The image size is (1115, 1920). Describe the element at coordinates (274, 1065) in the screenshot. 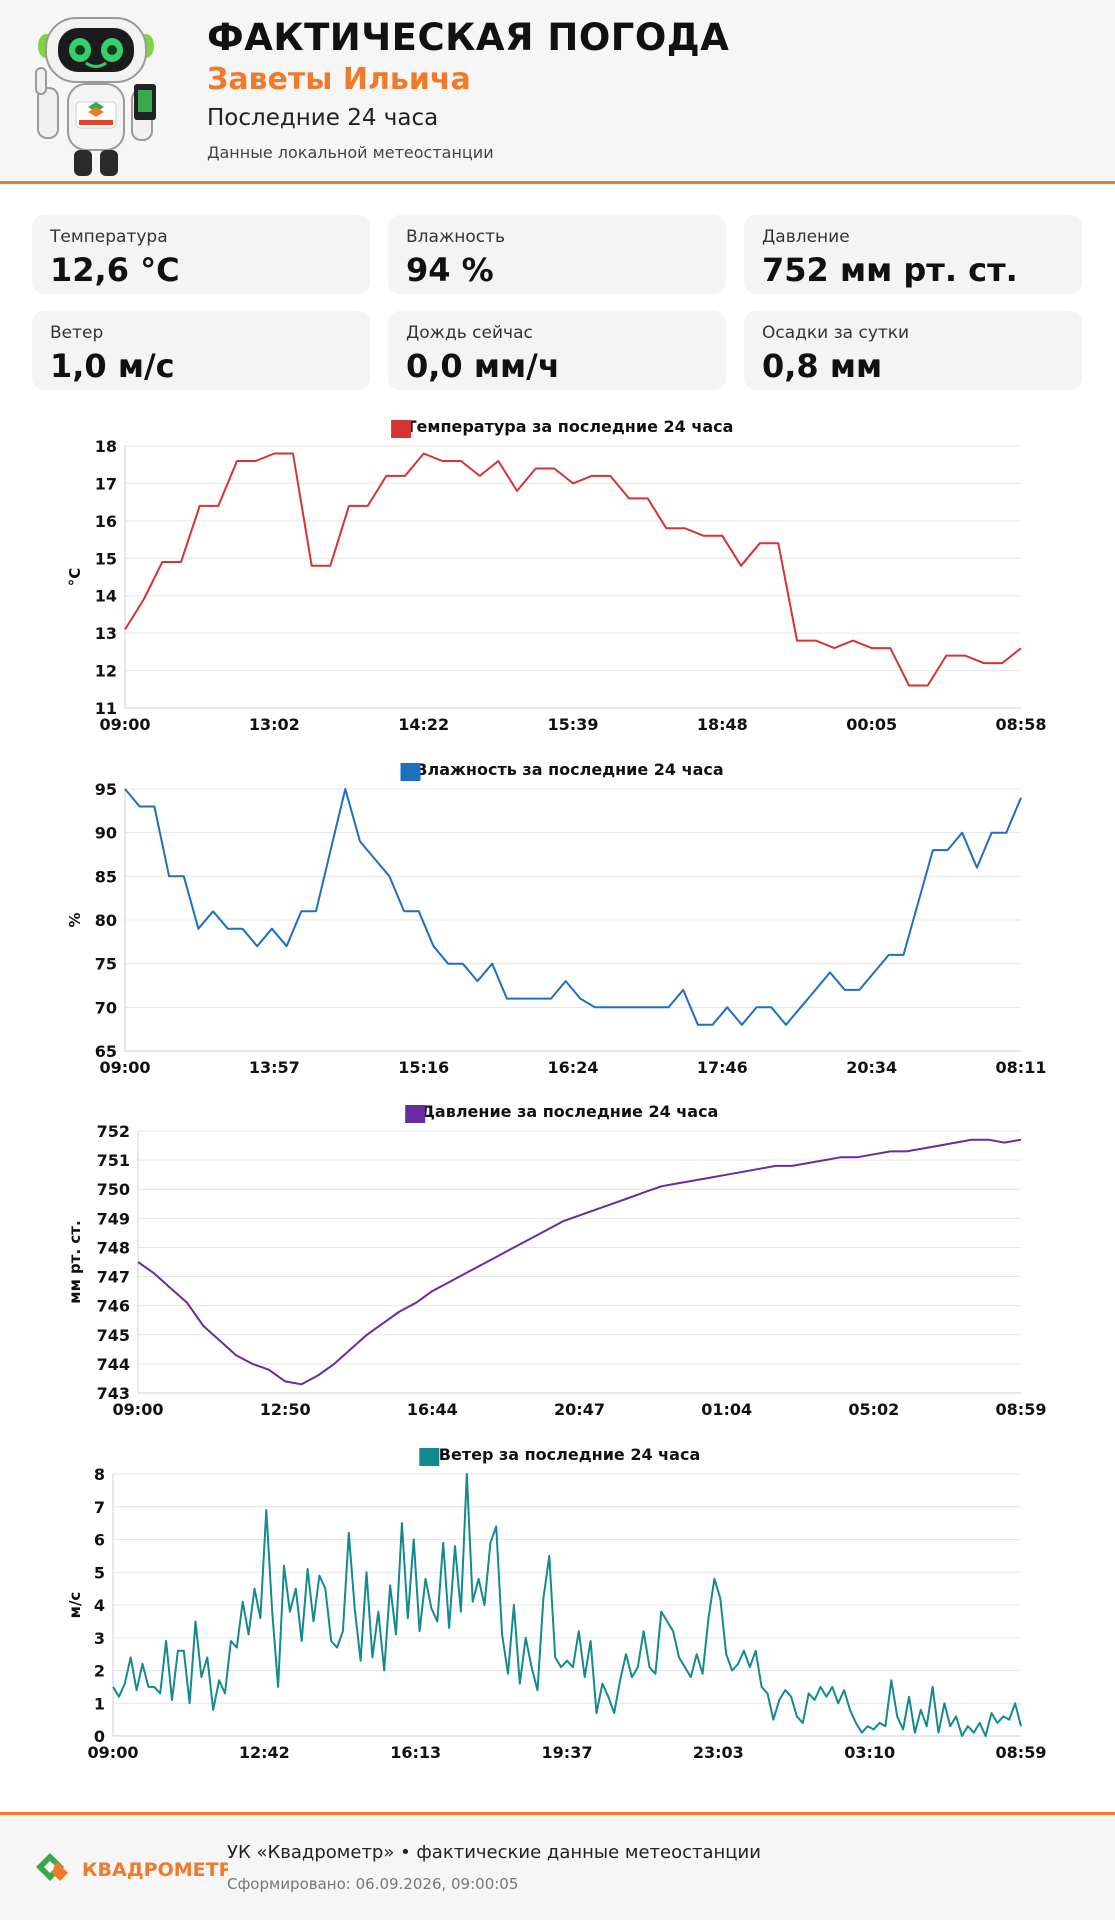

I see `x-tick-label: 13:57` at that location.